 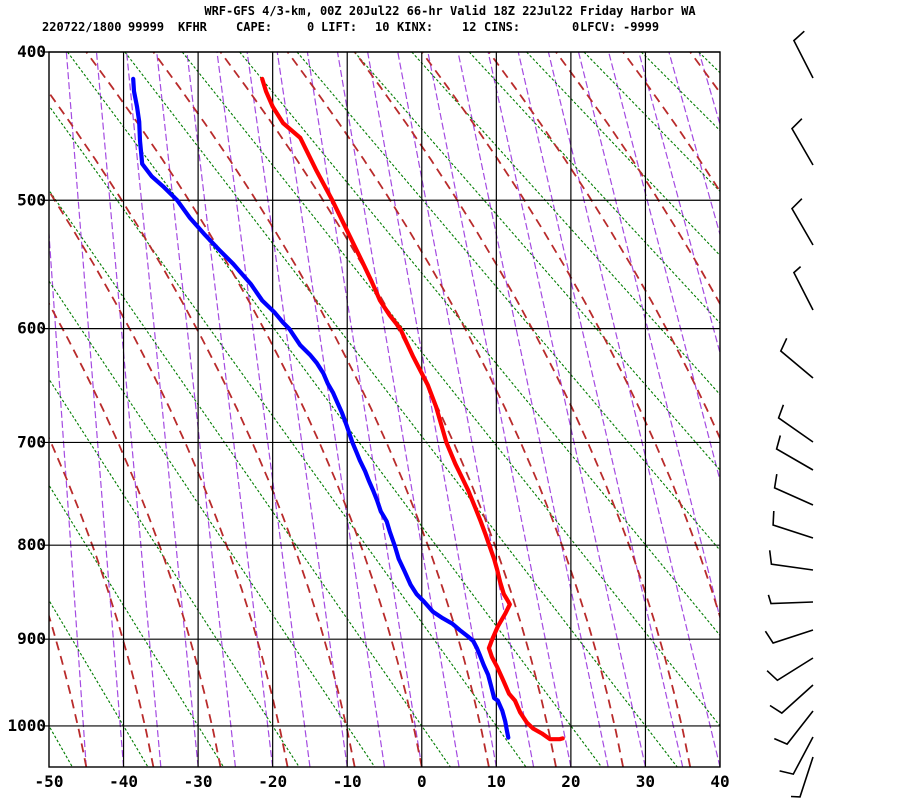 I want to click on header-stat-field: 220722/1800, so click(x=81, y=27).